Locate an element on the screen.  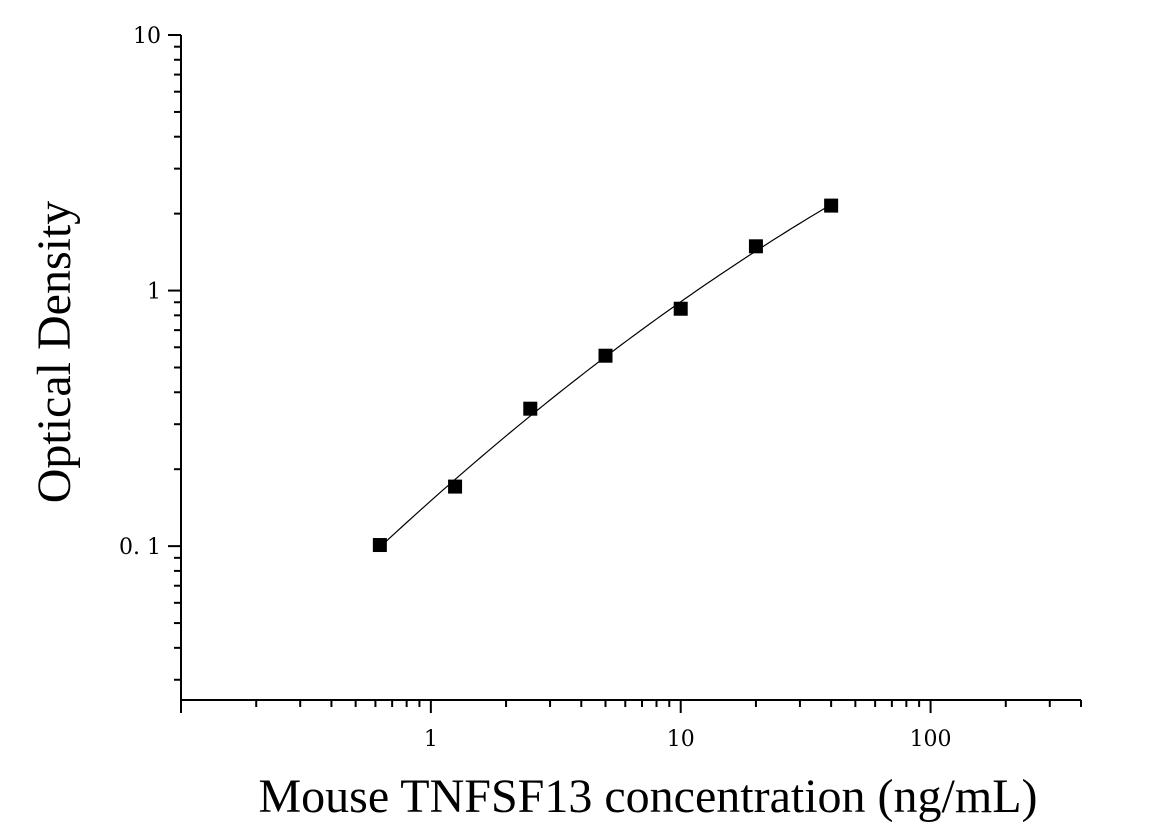
y-axis-title: Optical Density is located at coordinates (54, 352).